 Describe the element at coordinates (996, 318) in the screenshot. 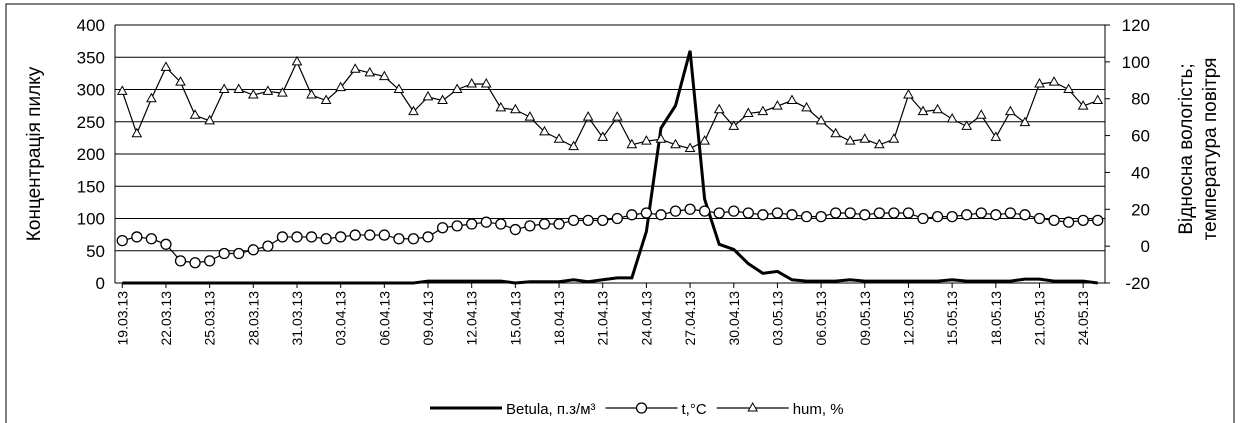

I see `x-tick-label: 18.05.13` at that location.